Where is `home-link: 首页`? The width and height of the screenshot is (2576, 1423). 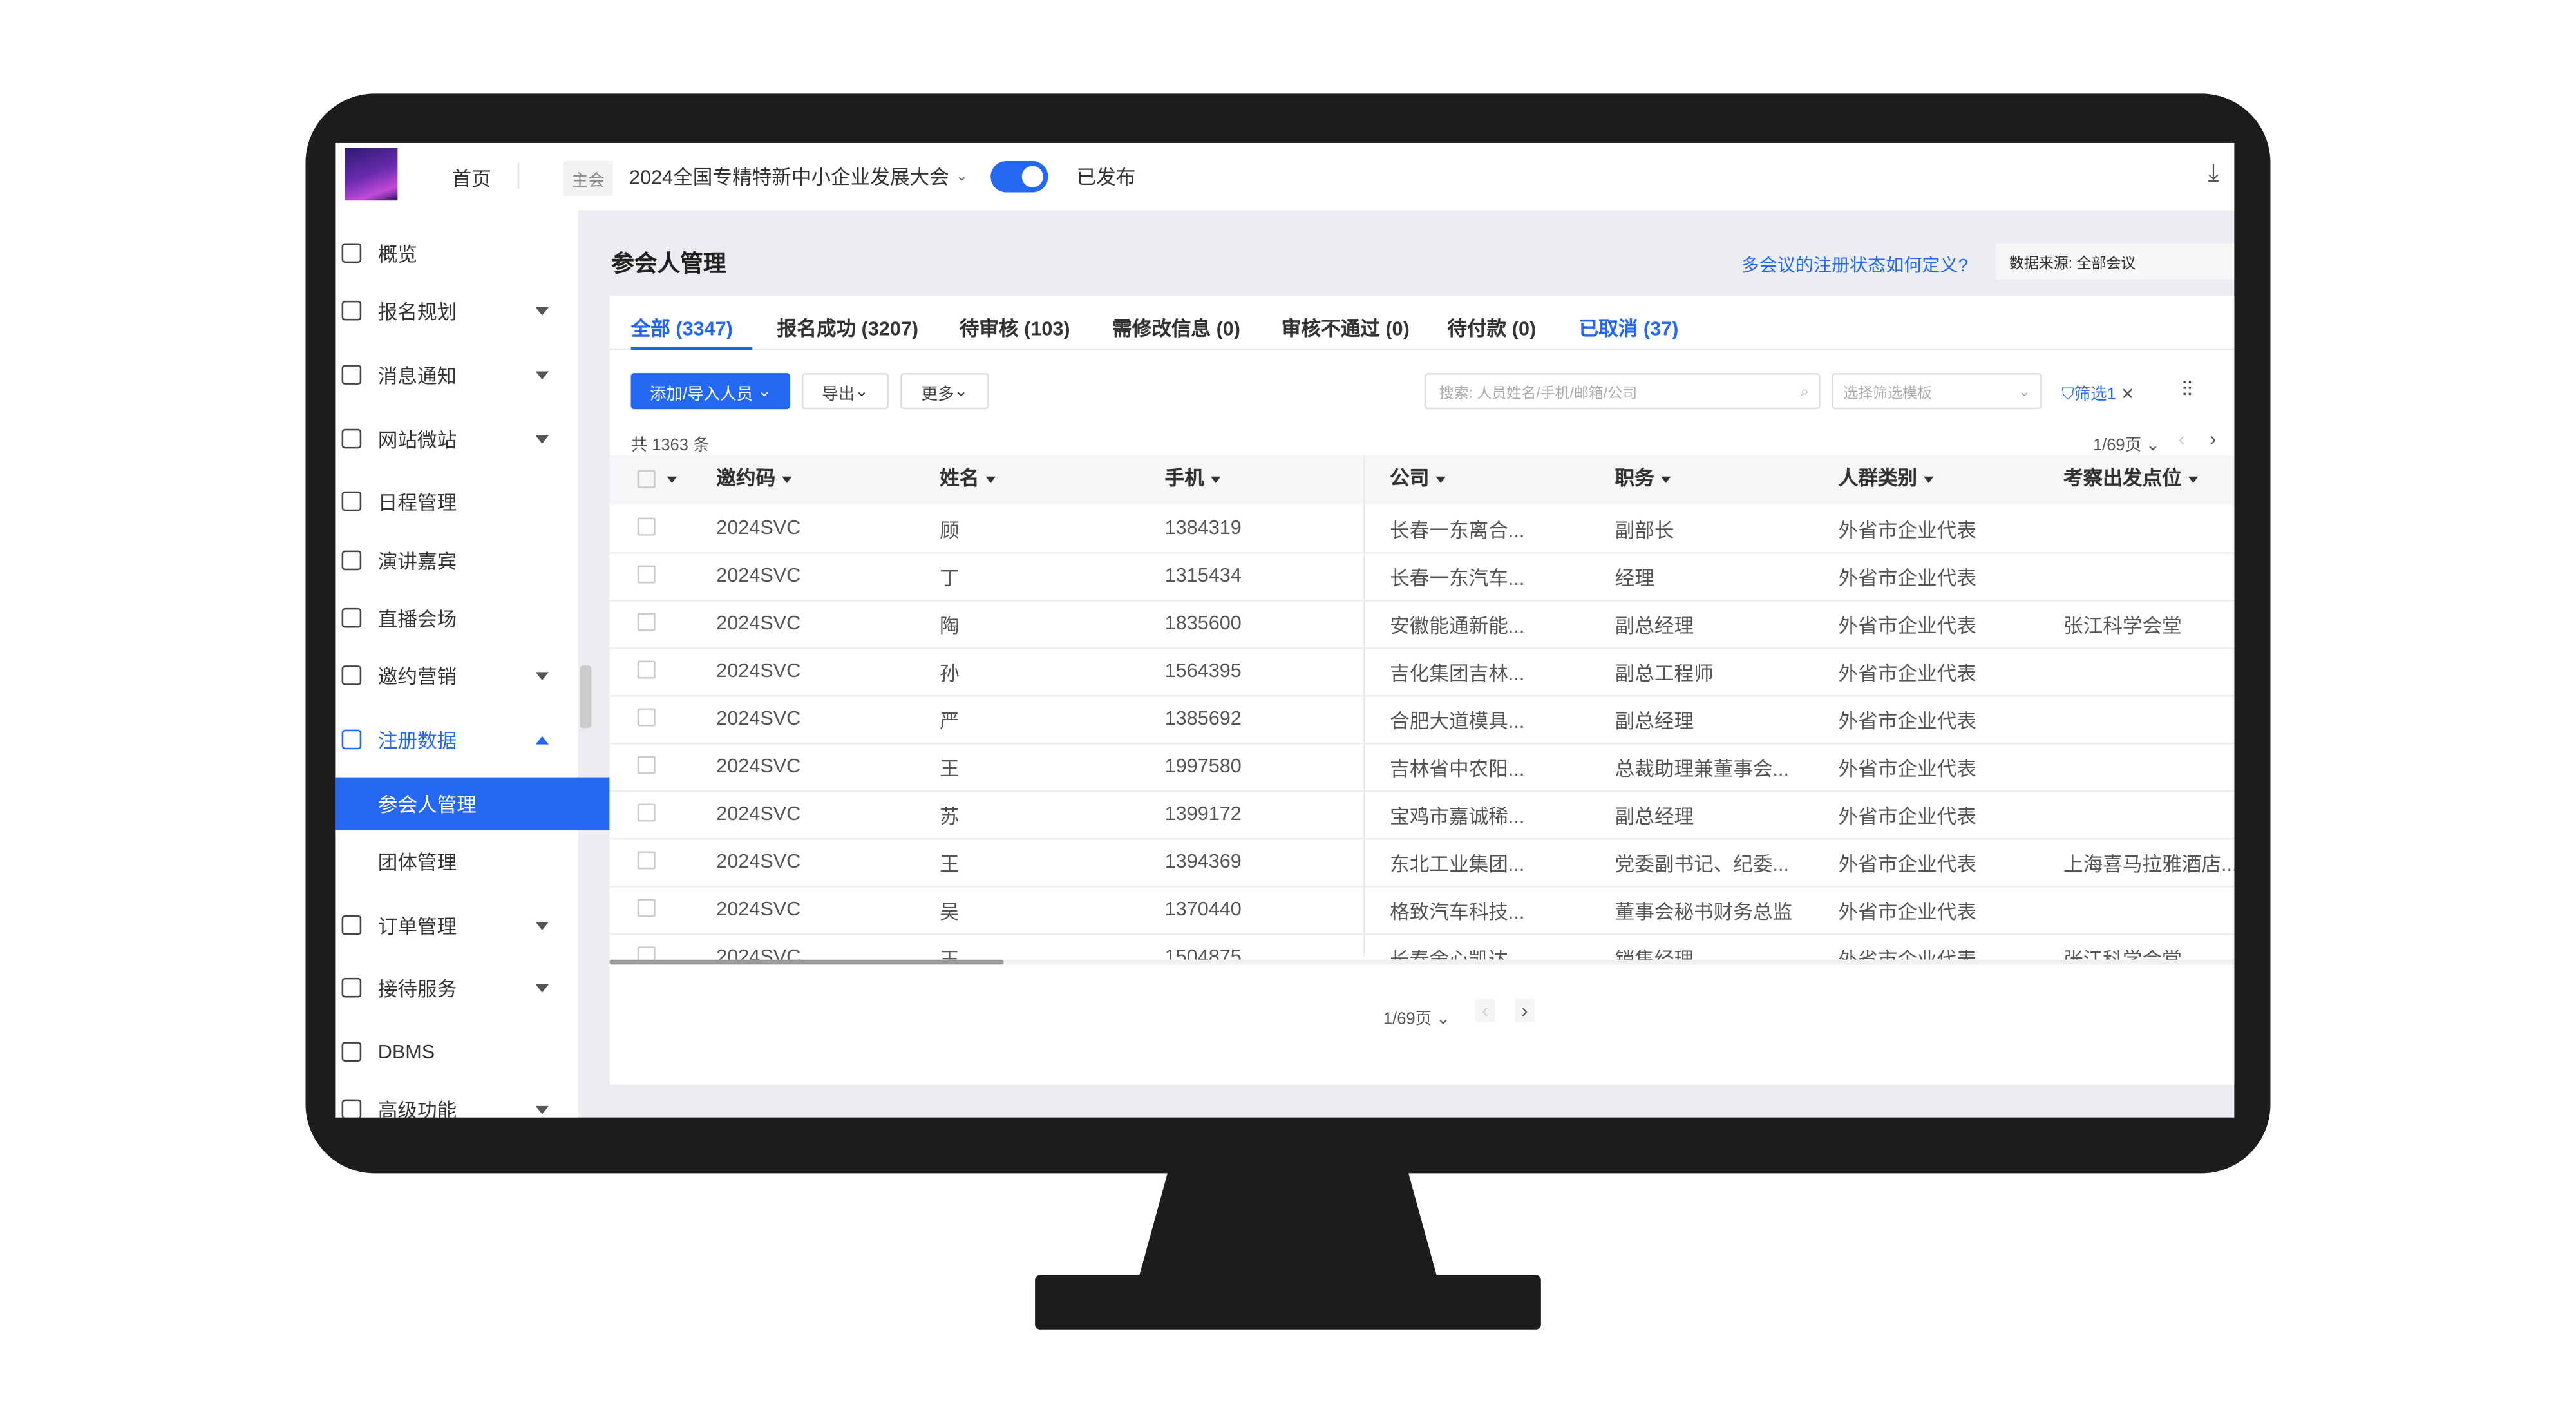
home-link: 首页 is located at coordinates (471, 179).